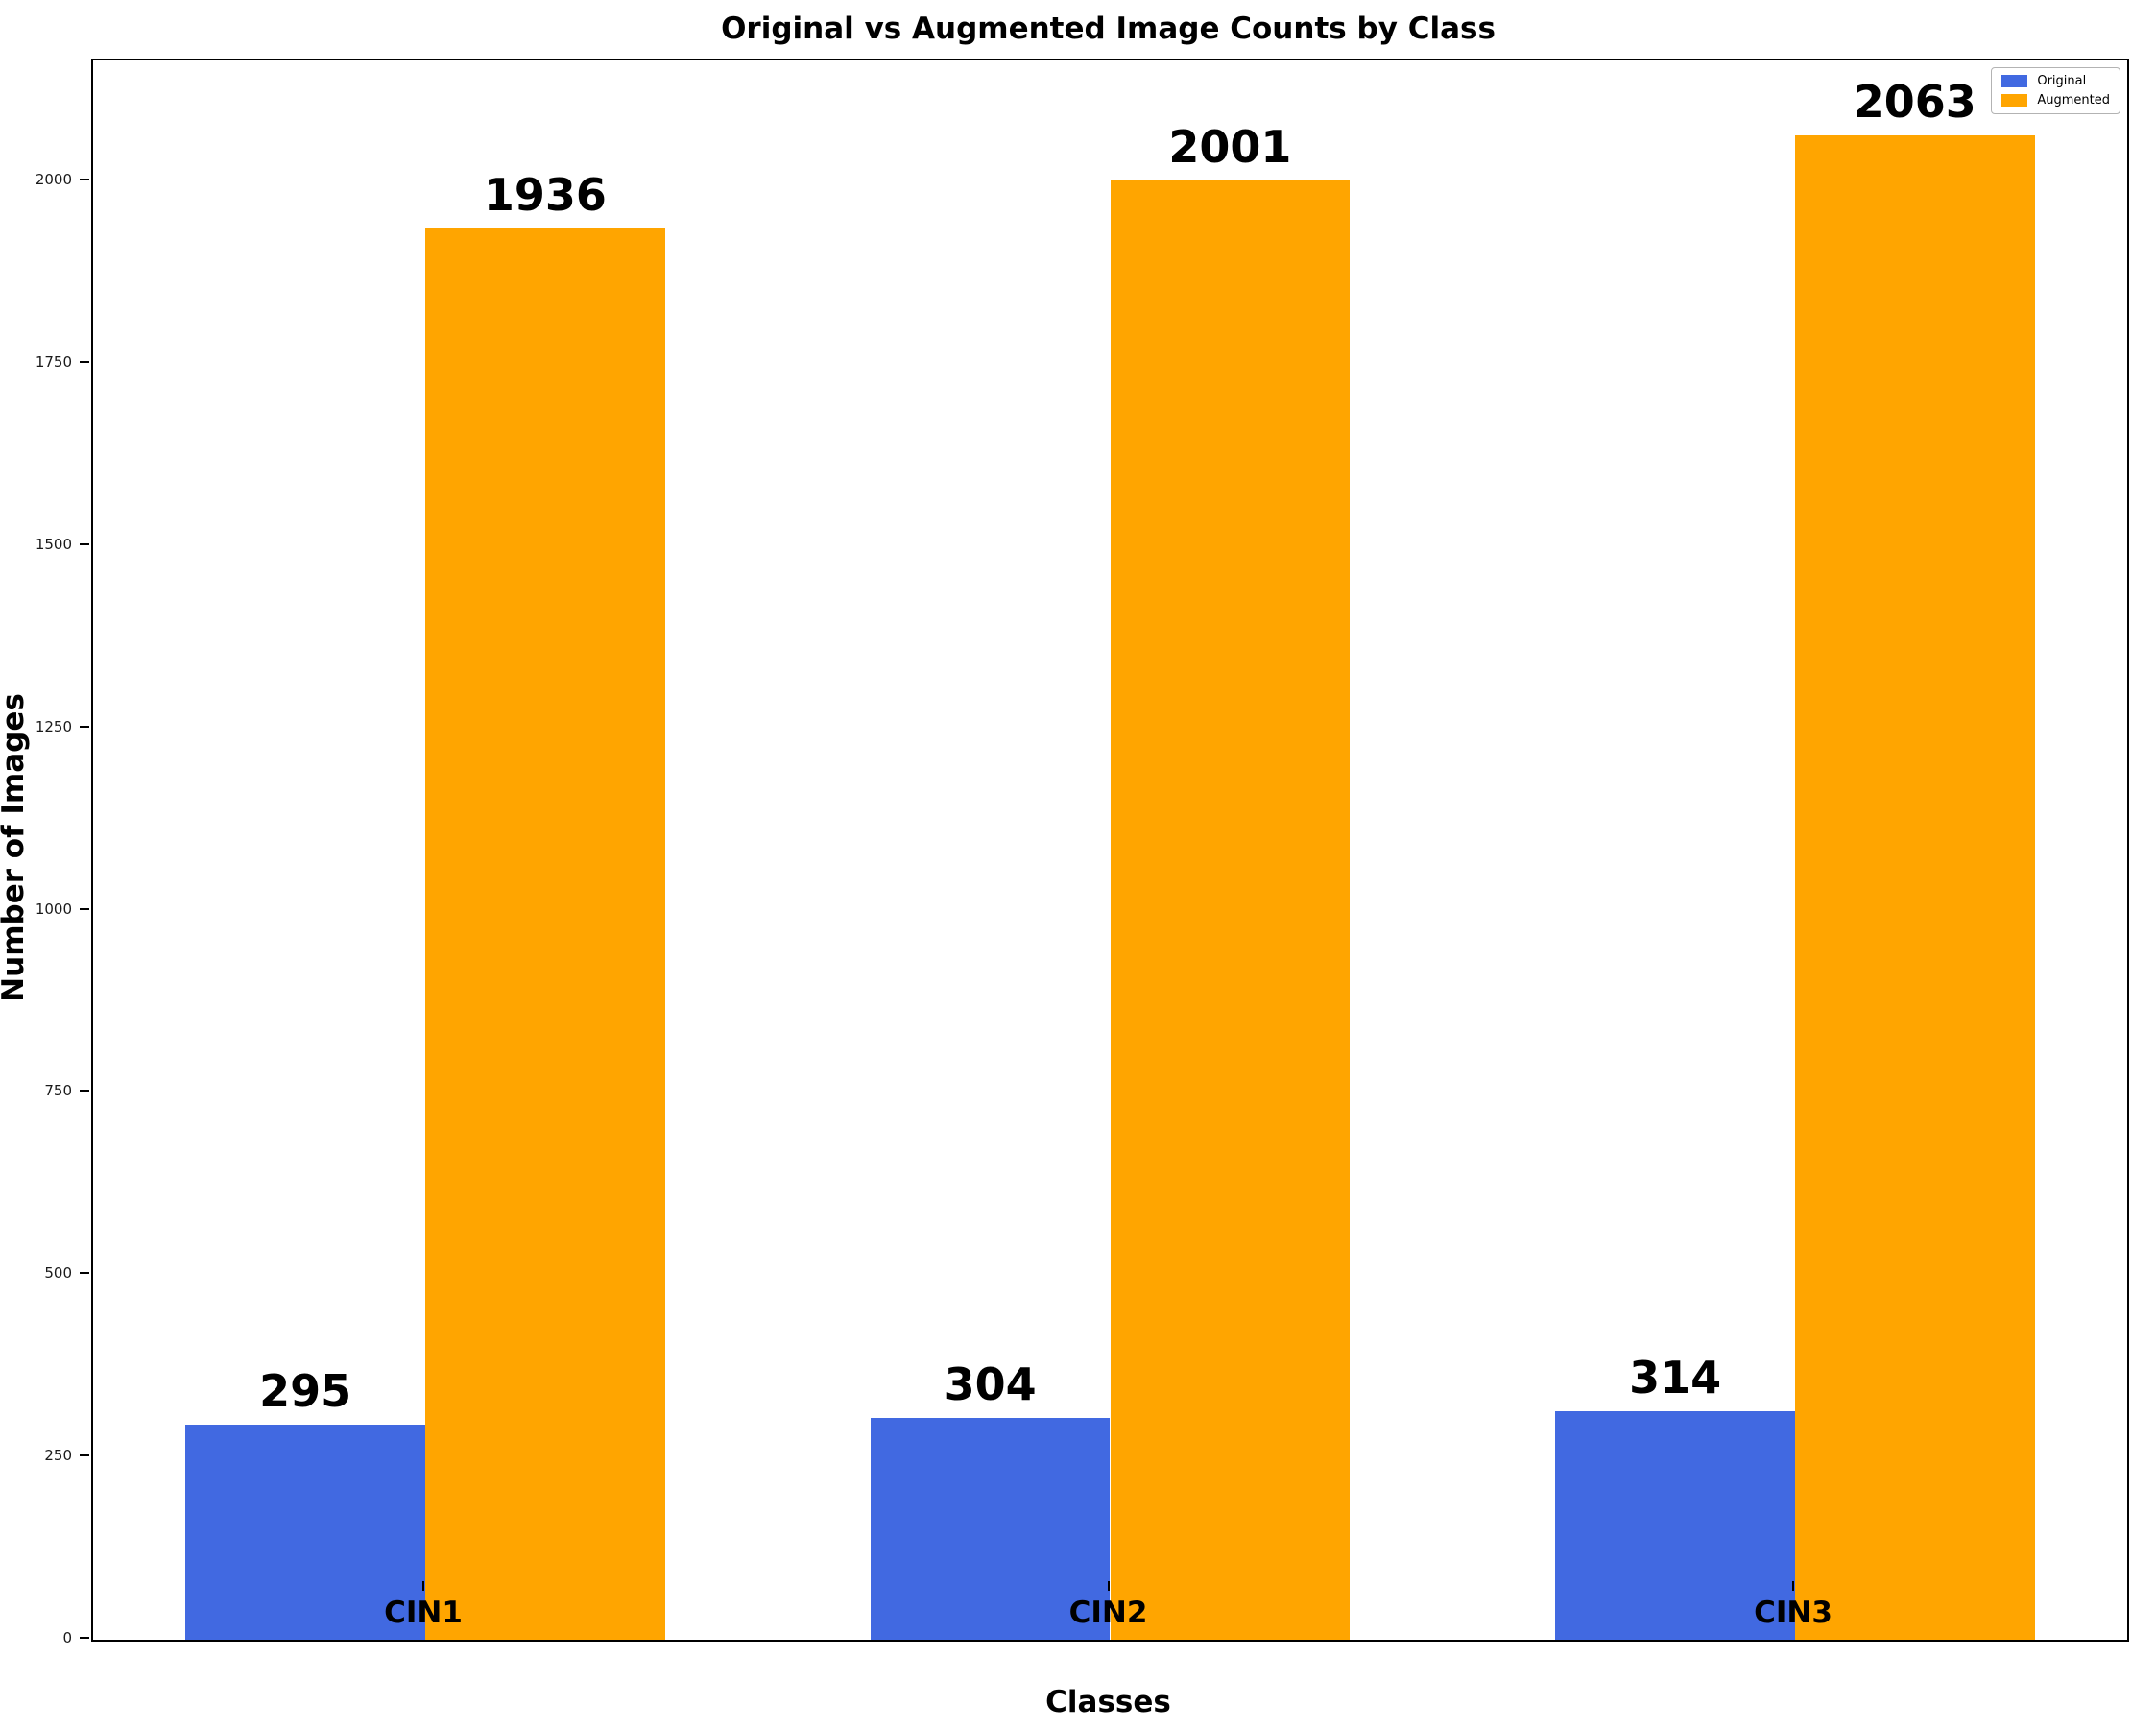  Describe the element at coordinates (423, 1613) in the screenshot. I see `x-tick-label-cin1: CIN1` at that location.